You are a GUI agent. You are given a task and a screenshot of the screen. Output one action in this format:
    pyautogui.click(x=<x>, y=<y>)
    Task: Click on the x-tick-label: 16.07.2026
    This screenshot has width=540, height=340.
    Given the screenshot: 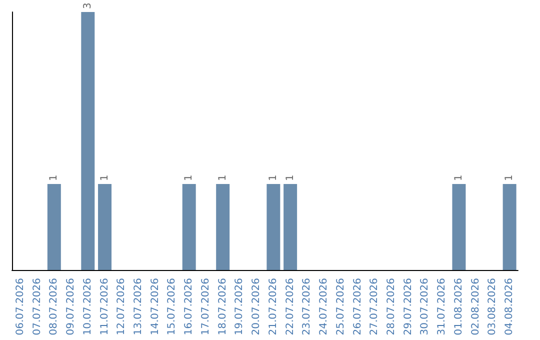 What is the action you would take?
    pyautogui.click(x=189, y=307)
    